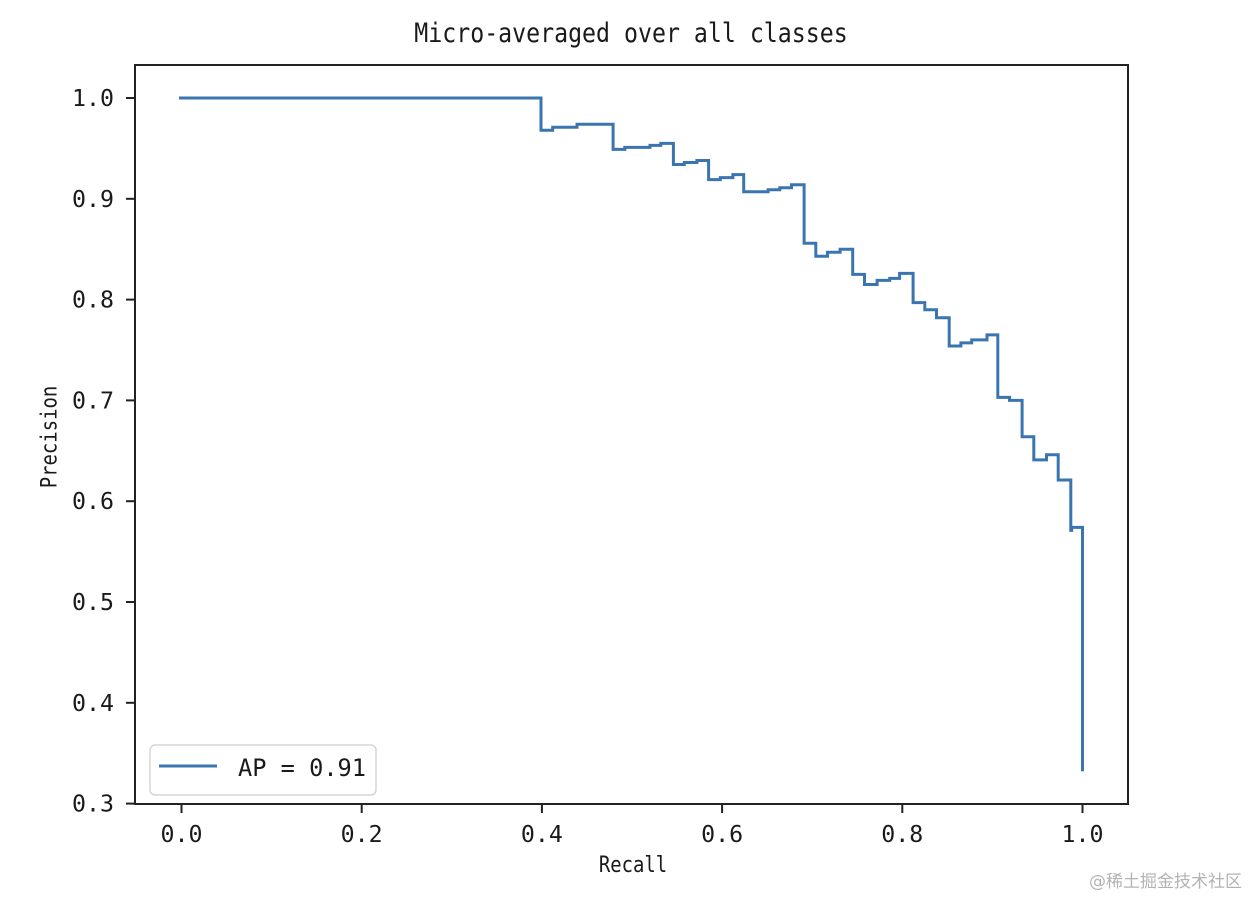 Image resolution: width=1248 pixels, height=900 pixels. Describe the element at coordinates (902, 835) in the screenshot. I see `x-tick-label: 0.8` at that location.